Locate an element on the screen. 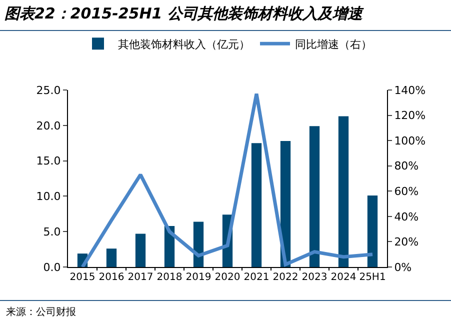  source-note: 来源：公司财报 is located at coordinates (41, 312).